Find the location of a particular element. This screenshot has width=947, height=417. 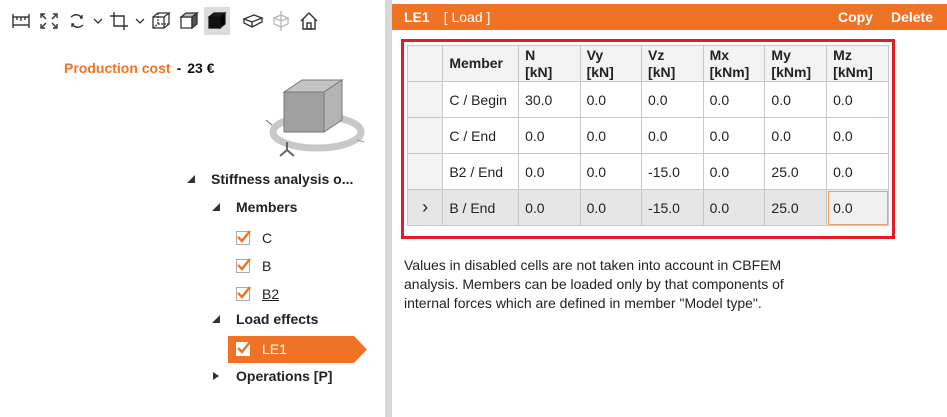

expand-triangle-icon is located at coordinates (216, 376).